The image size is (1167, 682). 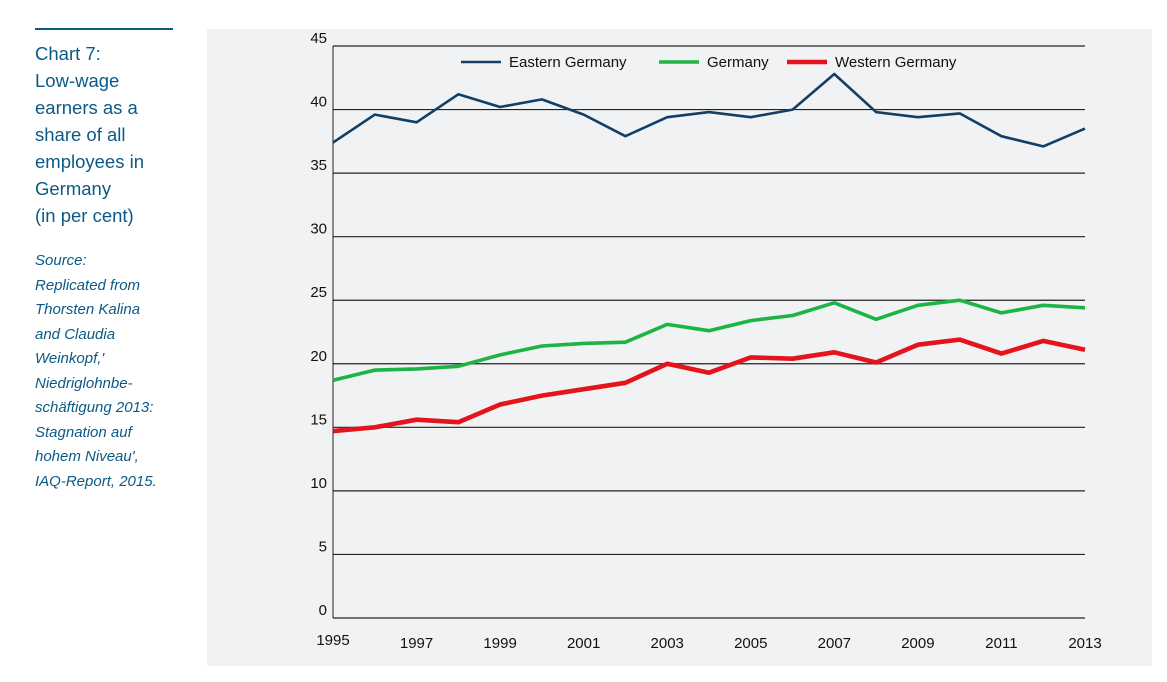 What do you see at coordinates (750, 643) in the screenshot?
I see `x-tick-label-2005: 2005` at bounding box center [750, 643].